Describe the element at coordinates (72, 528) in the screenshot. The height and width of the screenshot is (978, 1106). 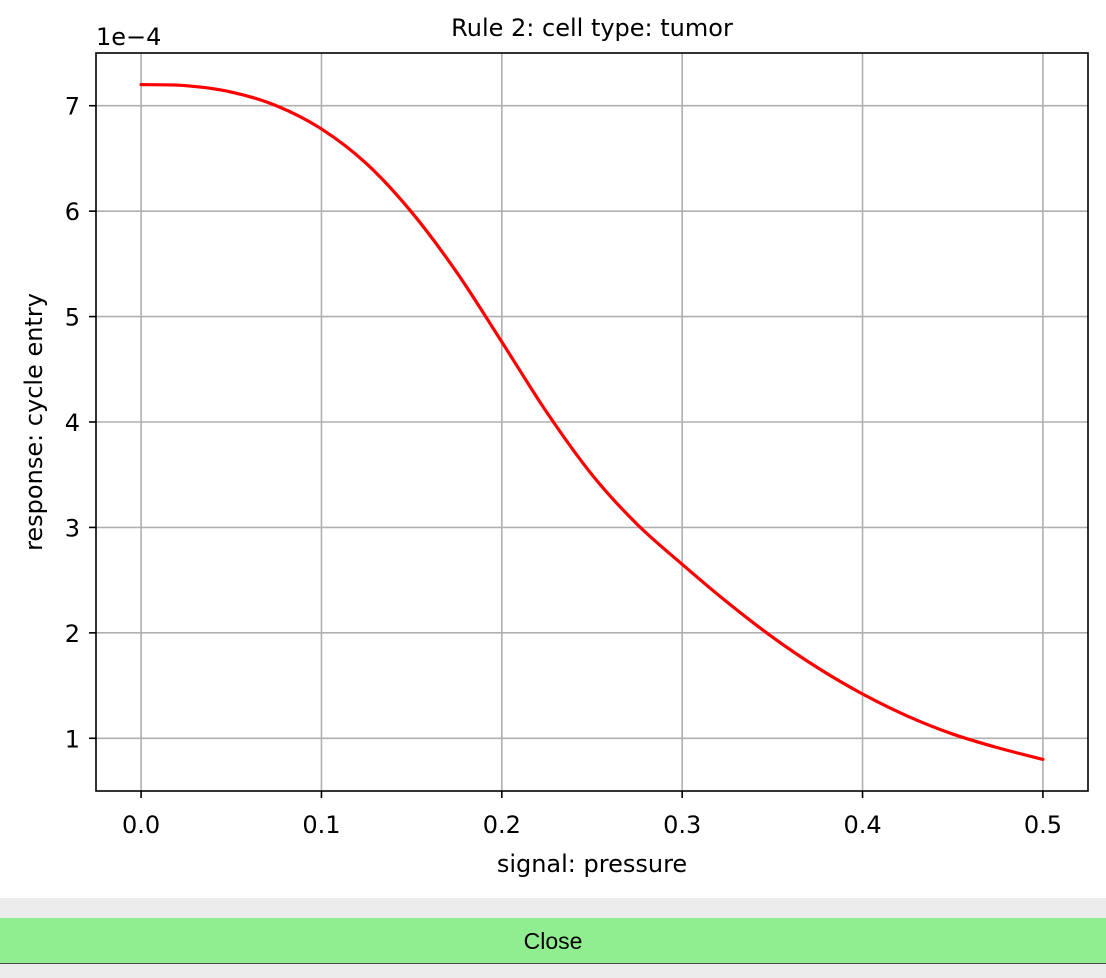
I see `y-tick-label: 3` at that location.